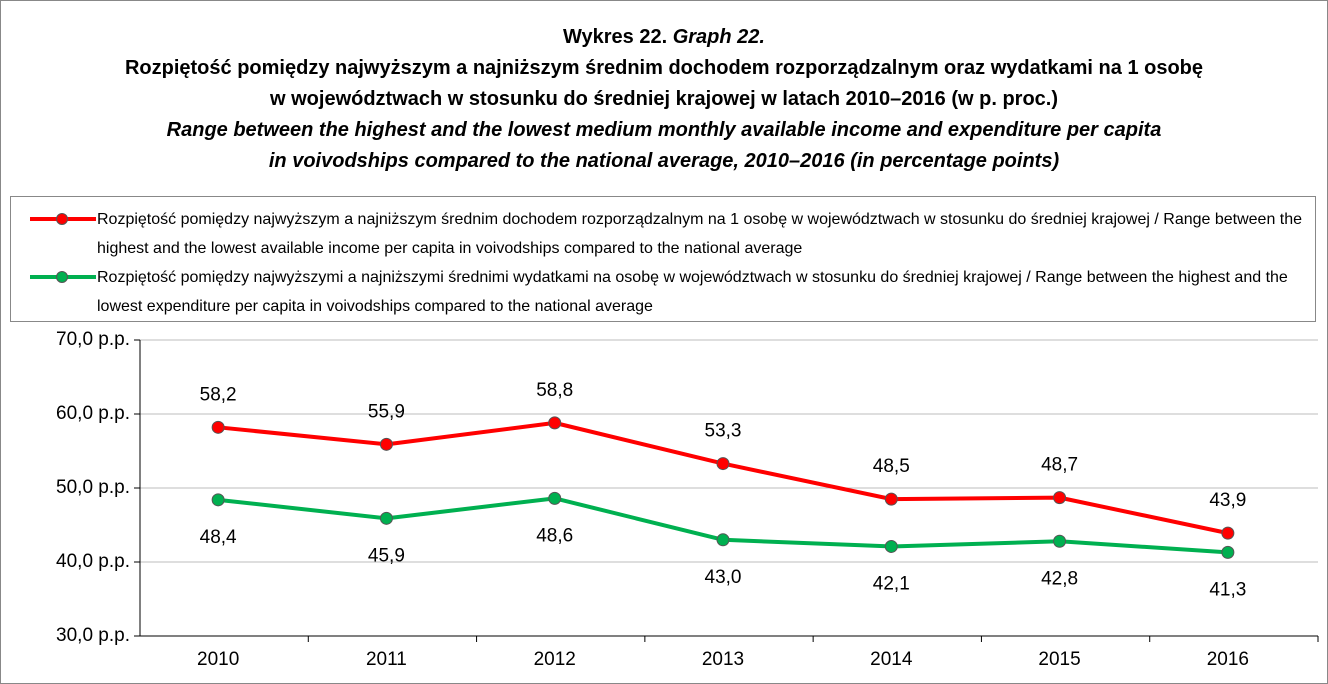 The image size is (1328, 684). What do you see at coordinates (218, 394) in the screenshot?
I see `data-label: 58,2` at bounding box center [218, 394].